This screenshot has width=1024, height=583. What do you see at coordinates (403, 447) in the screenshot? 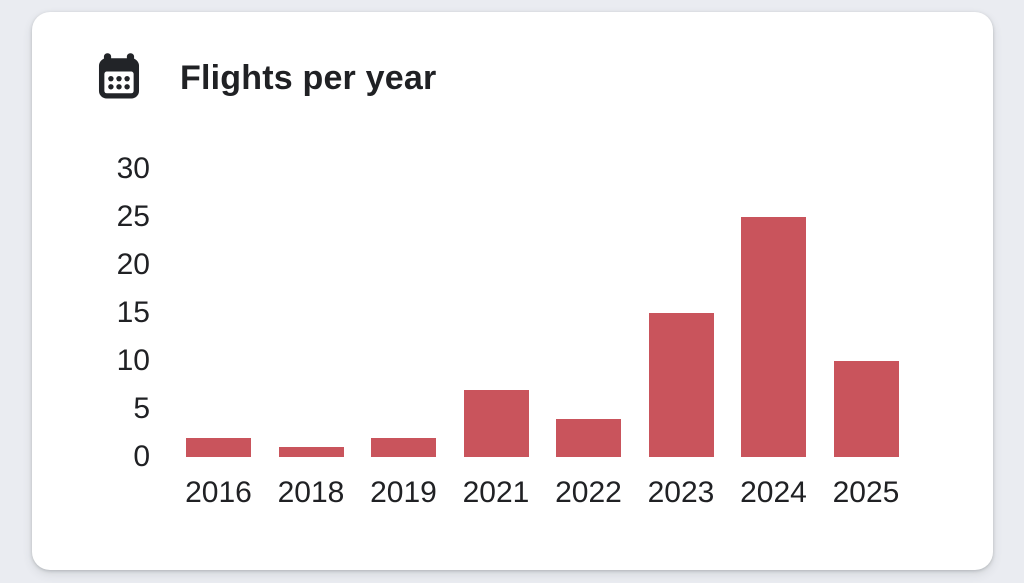
I see `bar-2019` at bounding box center [403, 447].